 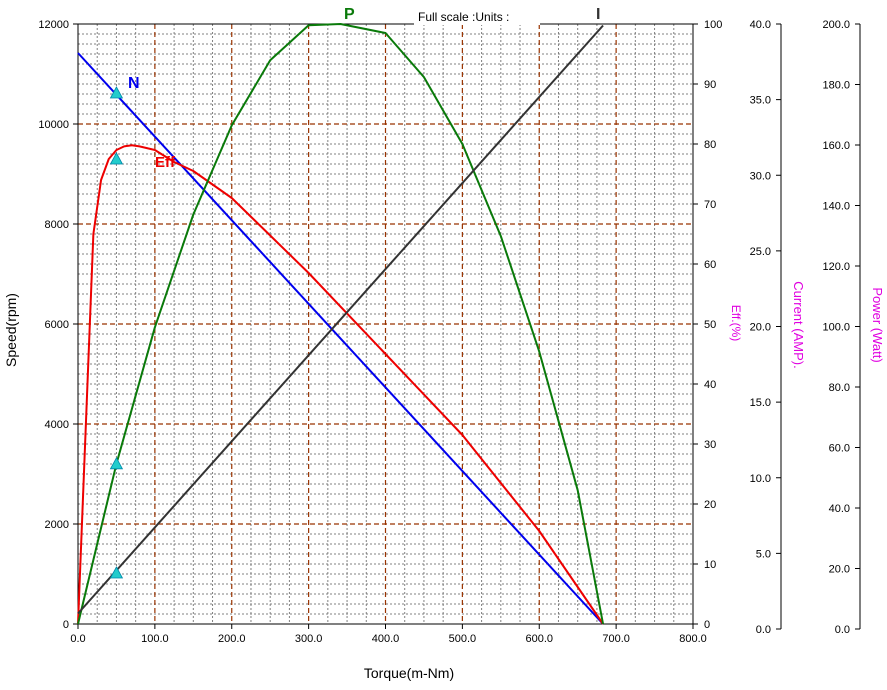 I want to click on eff-tick-label: 90, so click(x=710, y=85).